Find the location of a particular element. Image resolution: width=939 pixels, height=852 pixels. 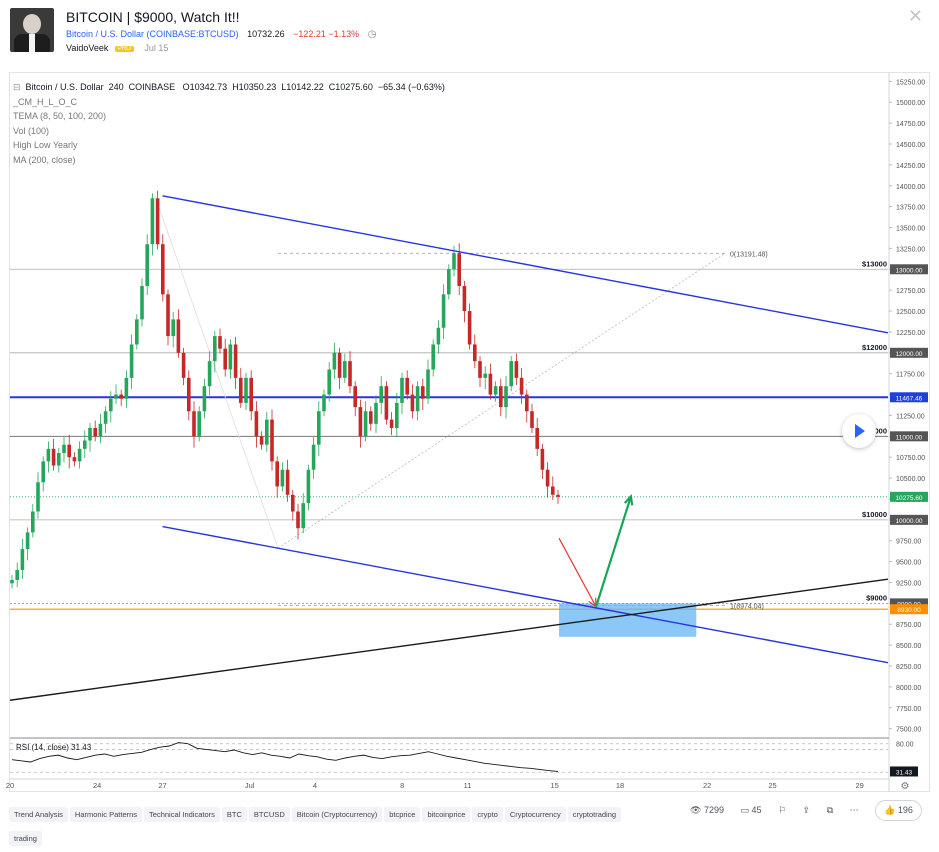

play-button is located at coordinates (859, 431).